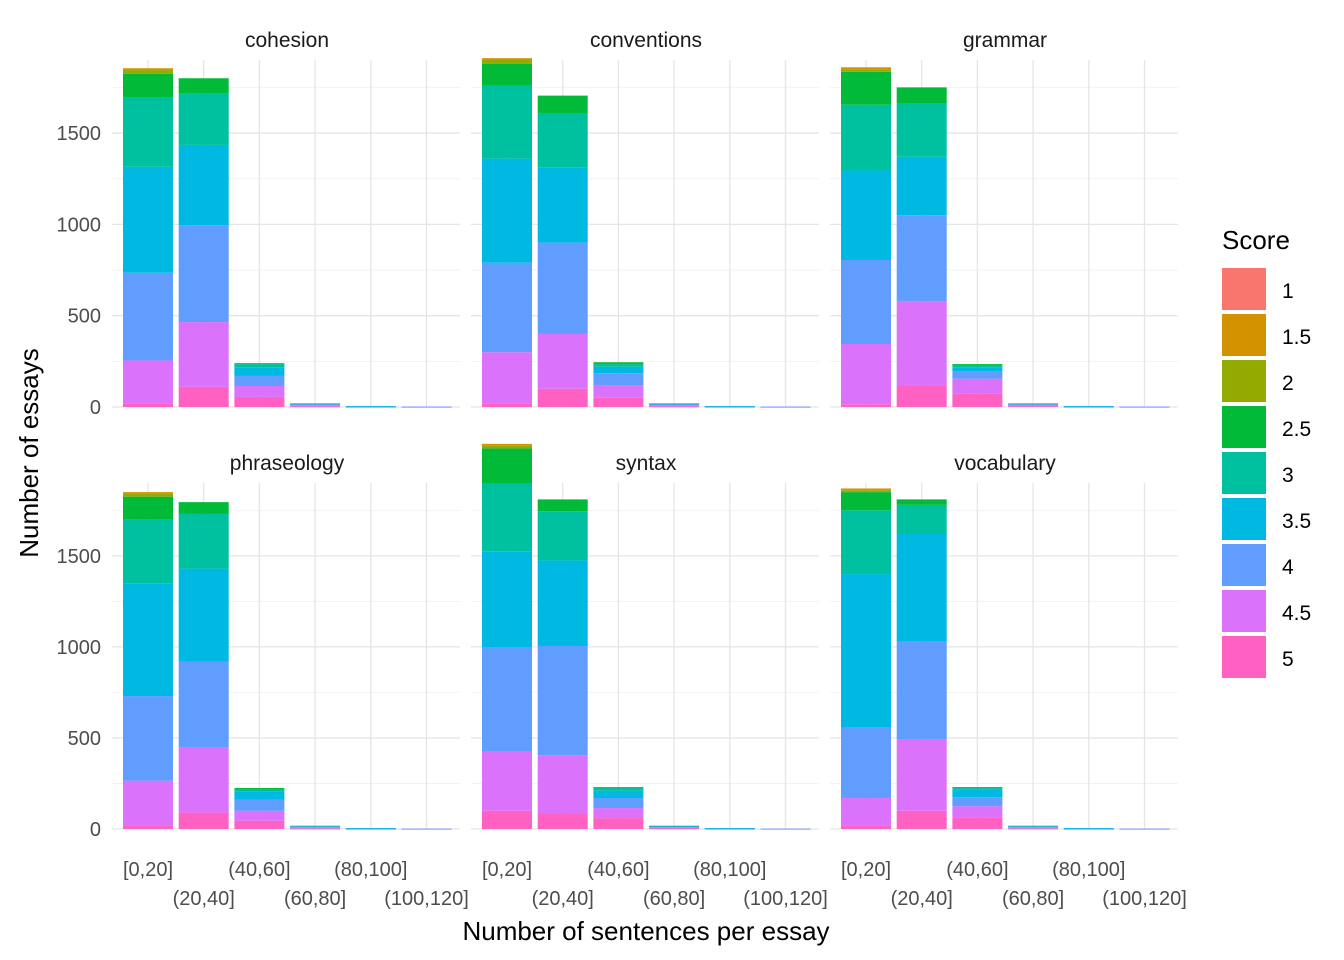 The width and height of the screenshot is (1344, 960). I want to click on legend-item: 4, so click(1258, 565).